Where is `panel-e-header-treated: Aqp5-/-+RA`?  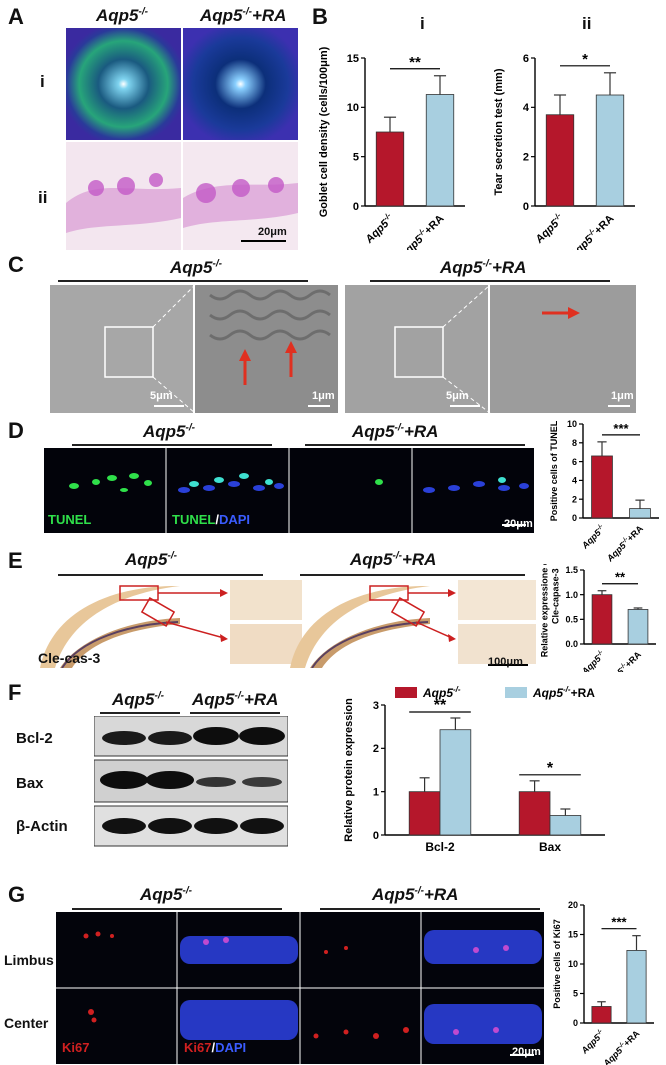 panel-e-header-treated: Aqp5-/-+RA is located at coordinates (393, 559).